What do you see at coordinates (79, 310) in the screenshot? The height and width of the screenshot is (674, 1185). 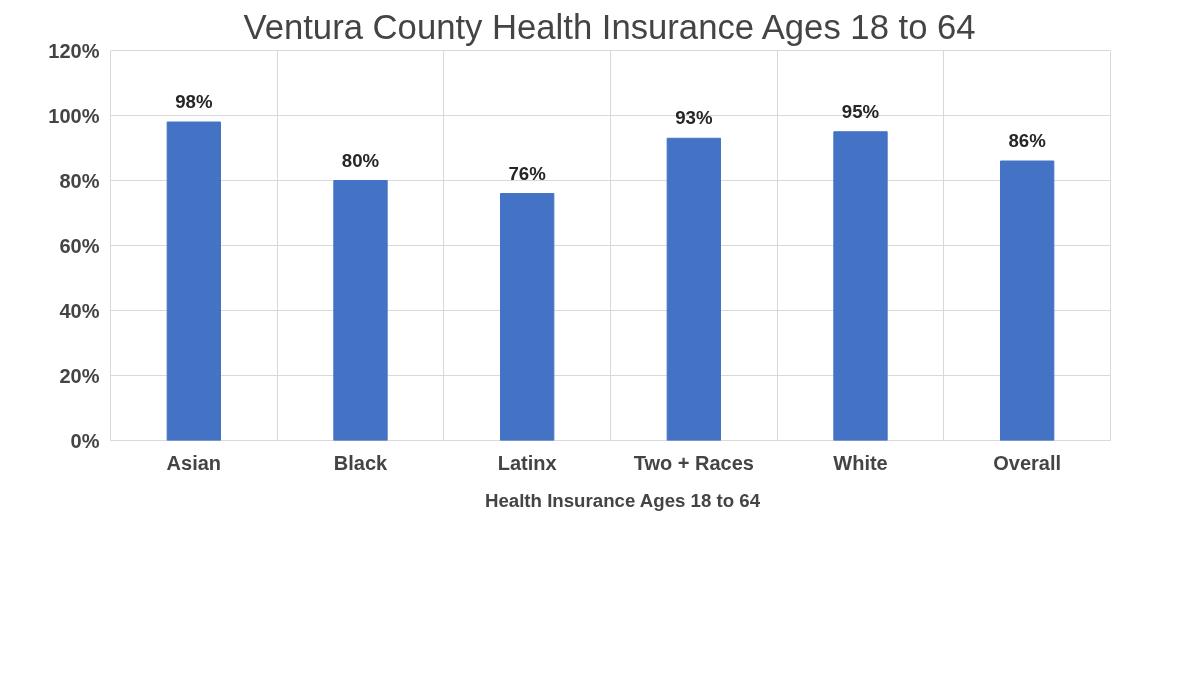 I see `y-tick-label: 40%` at bounding box center [79, 310].